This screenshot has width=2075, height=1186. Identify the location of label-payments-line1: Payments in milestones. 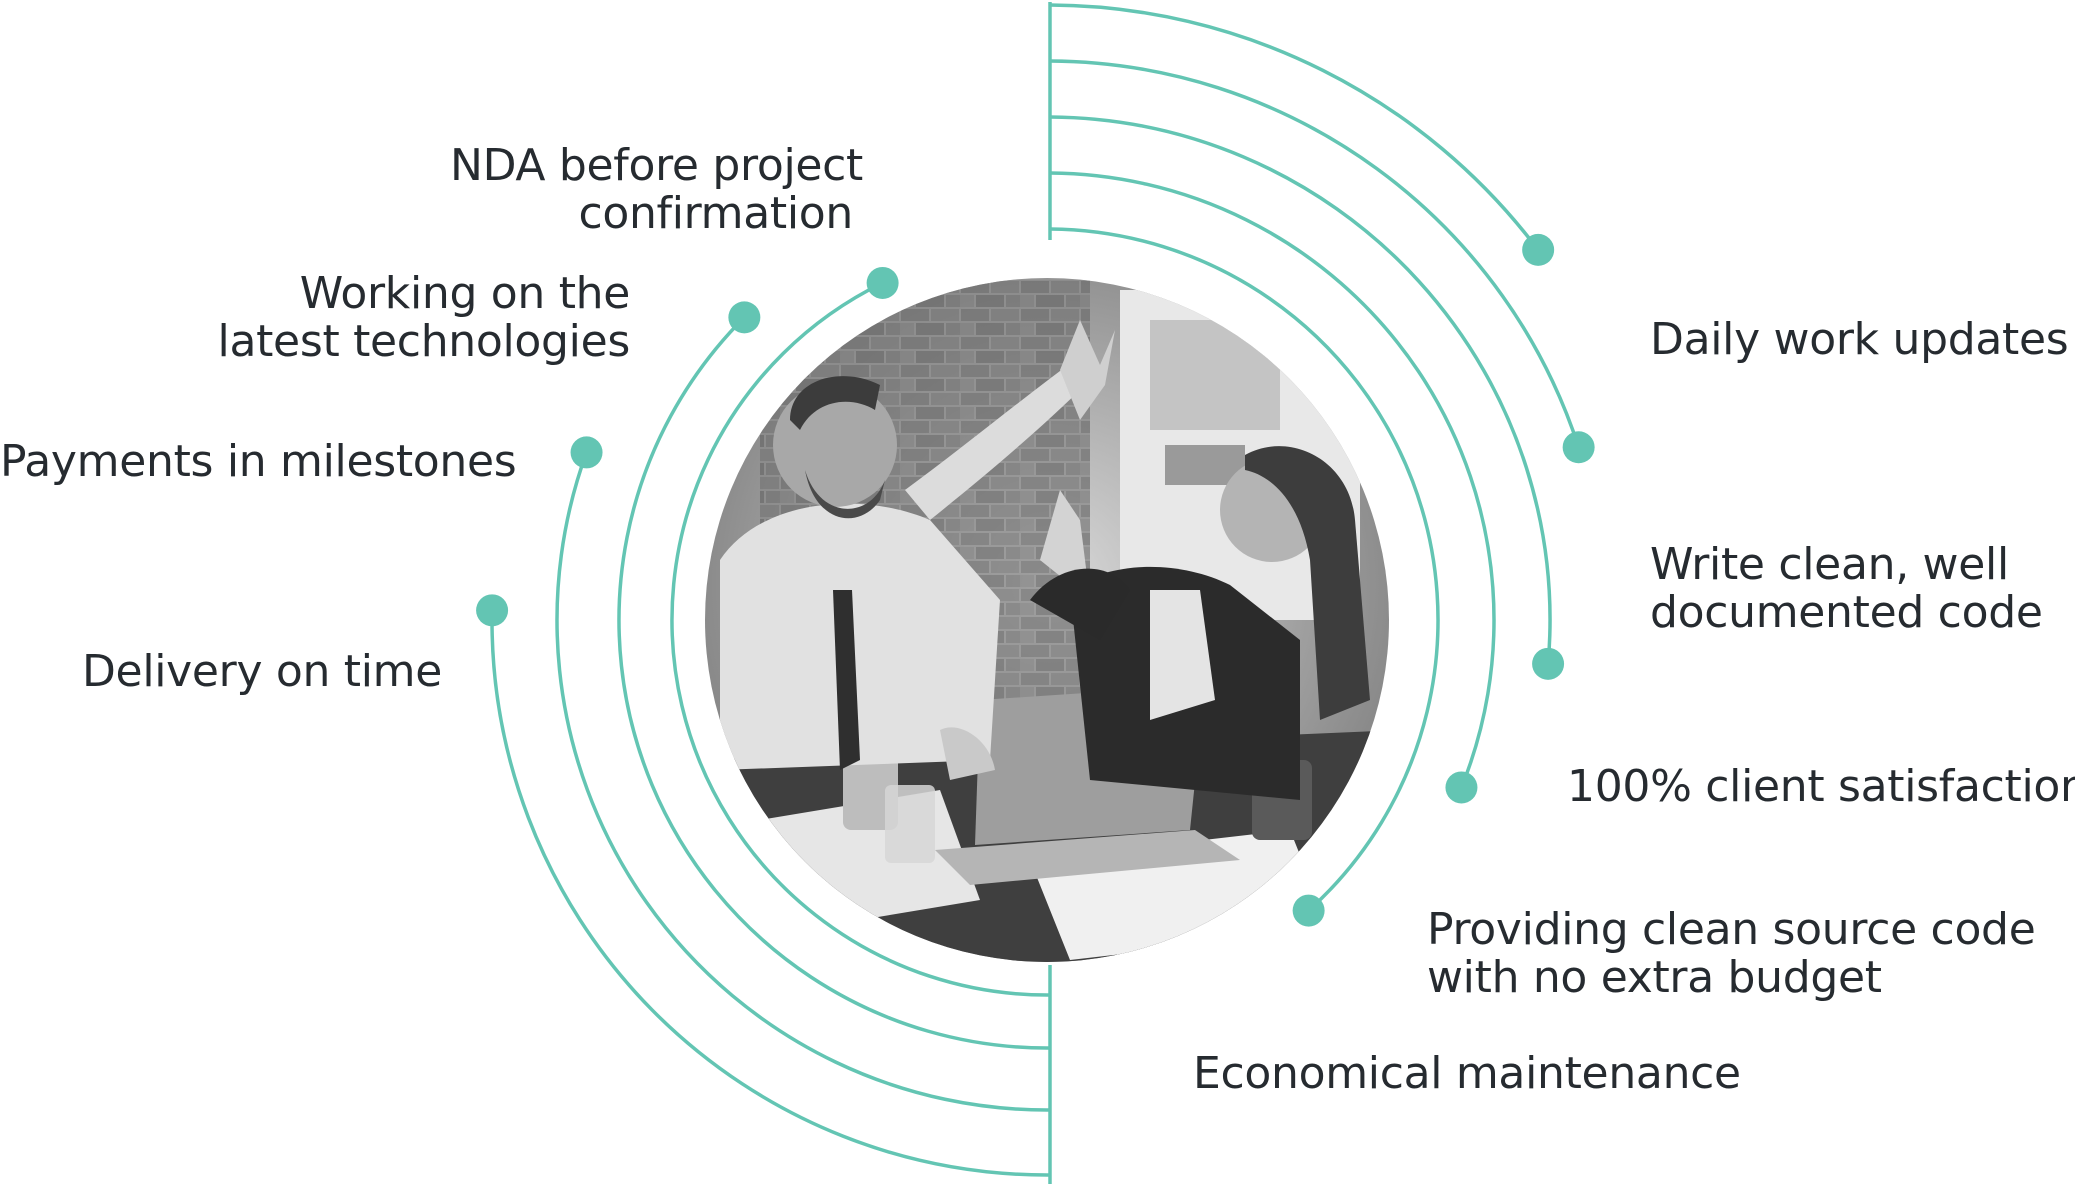
(258, 461).